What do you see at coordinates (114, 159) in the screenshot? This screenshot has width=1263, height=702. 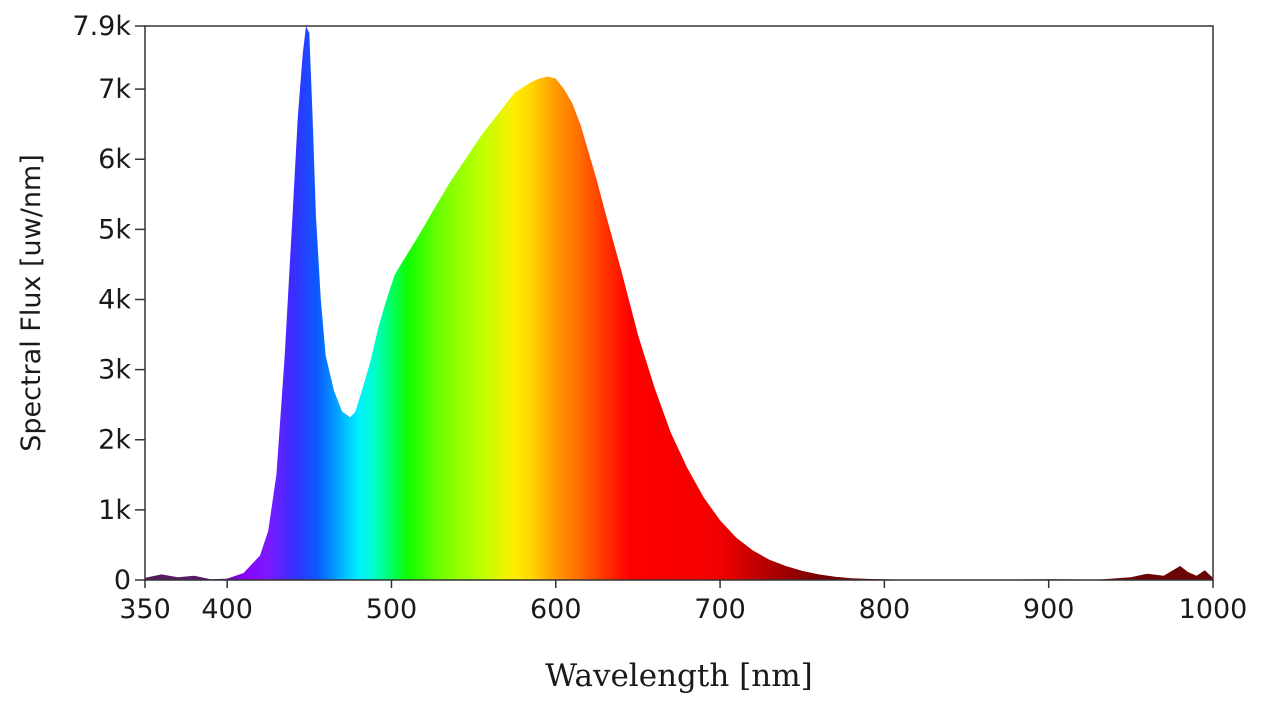 I see `y-tick-label: 6k` at bounding box center [114, 159].